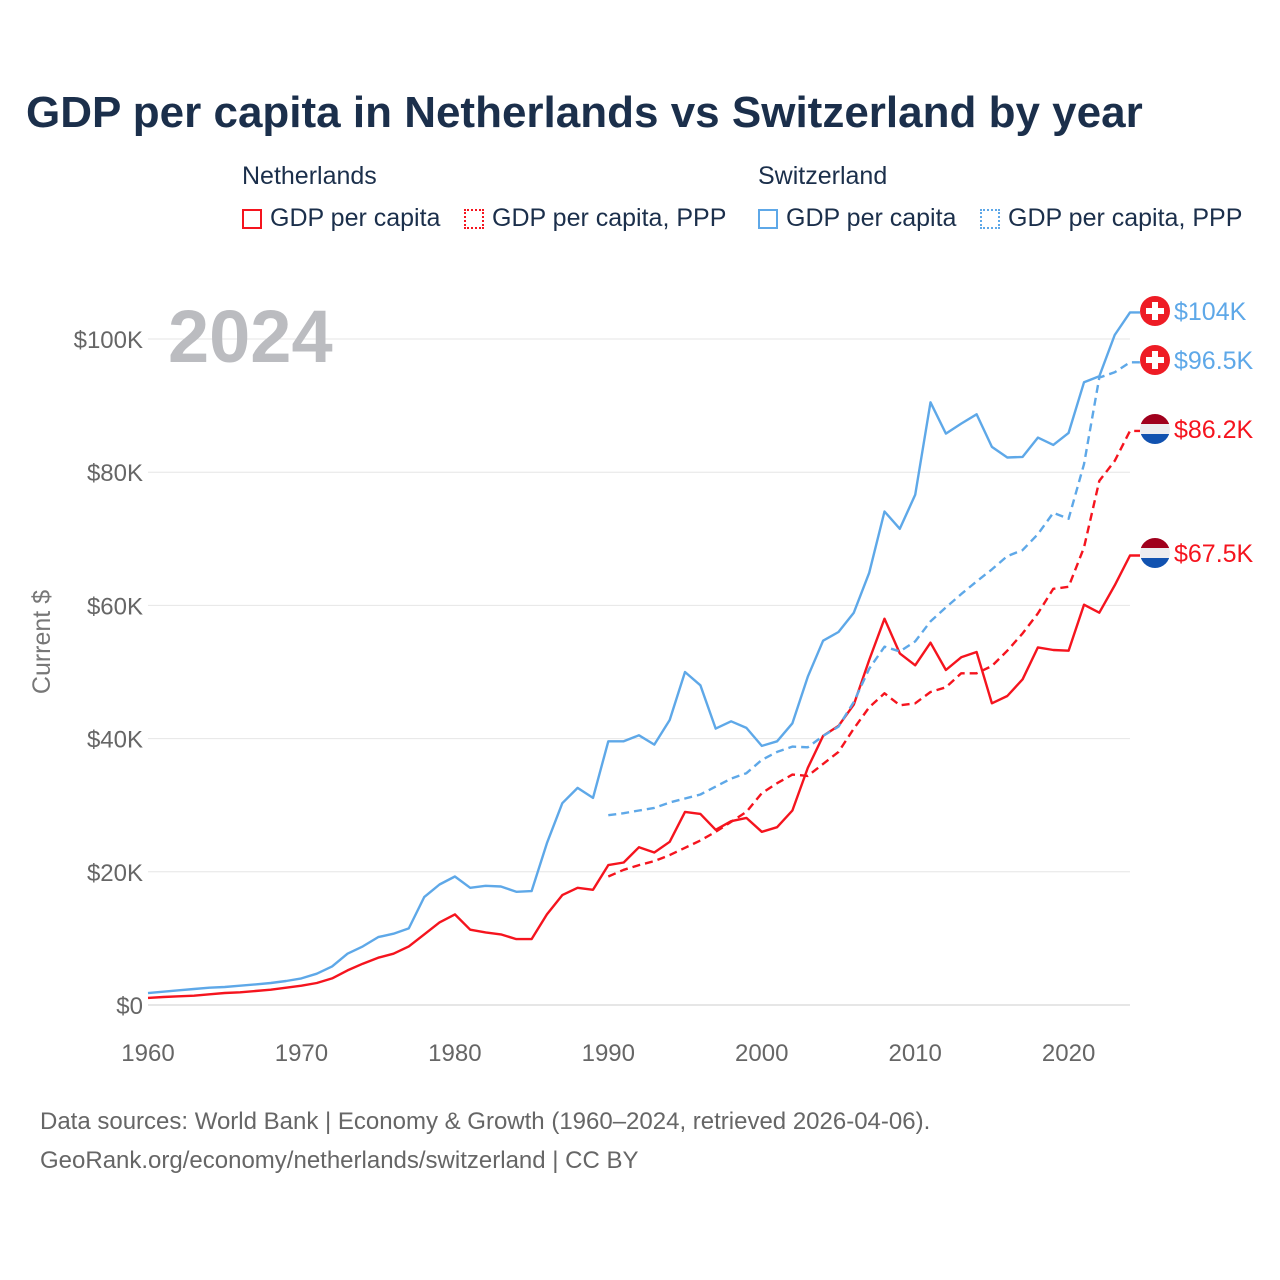  I want to click on legend-group-switzerland: Switzerland, so click(823, 176).